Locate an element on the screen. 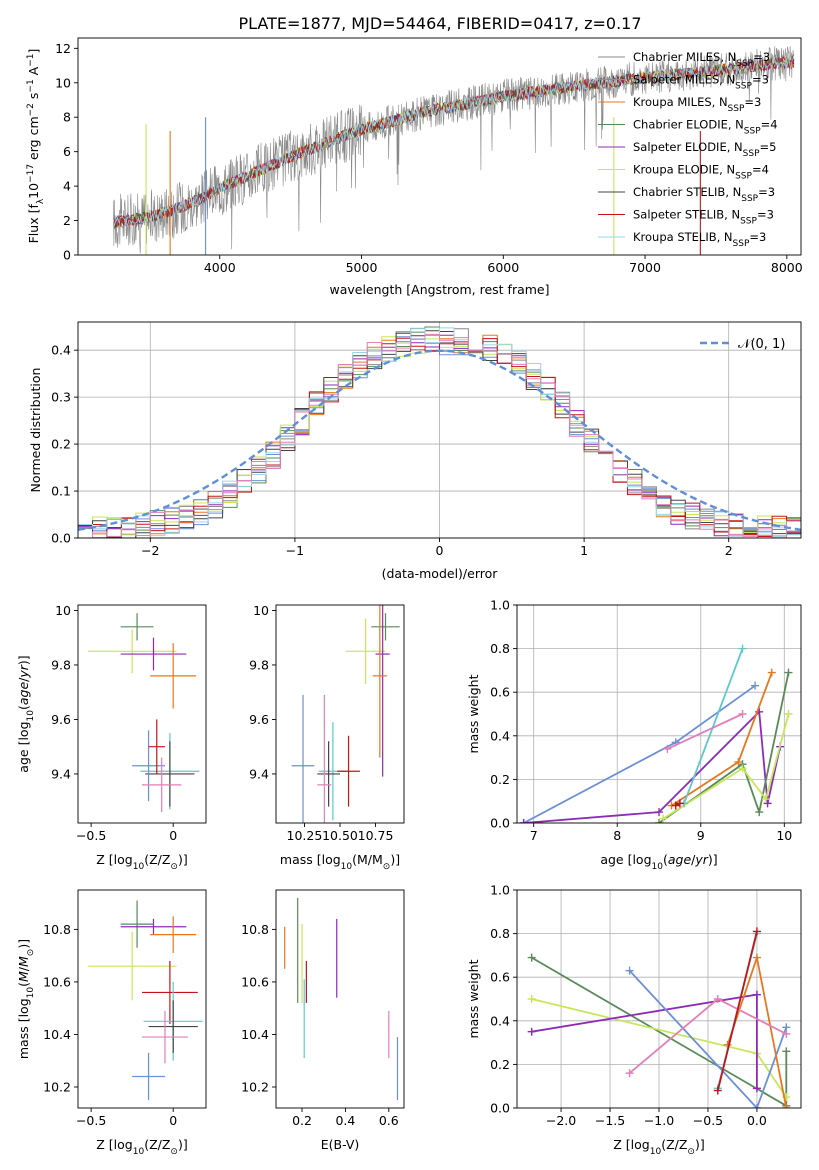  age-Z-frame is located at coordinates (142, 714).